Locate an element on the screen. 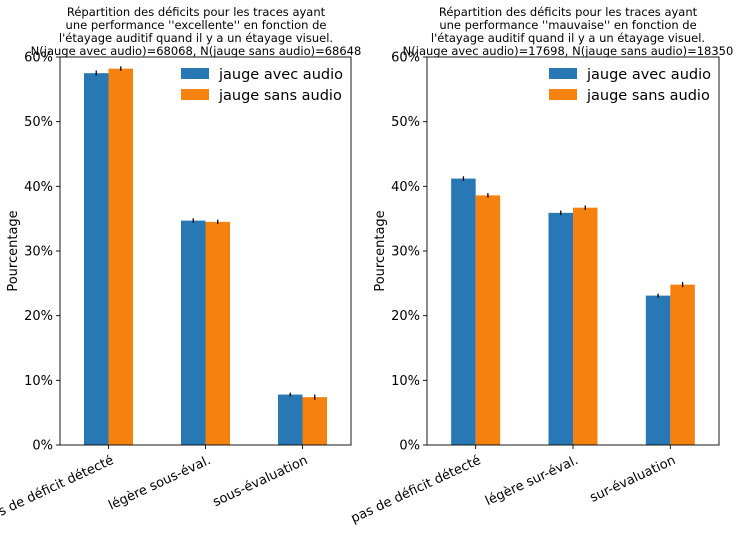 The image size is (741, 538). x-tick-label: sur-évaluation is located at coordinates (633, 479).